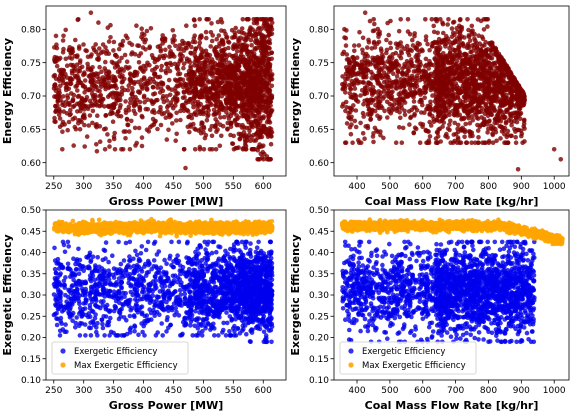 The height and width of the screenshot is (415, 577). I want to click on x-tick-label: 500, so click(203, 187).